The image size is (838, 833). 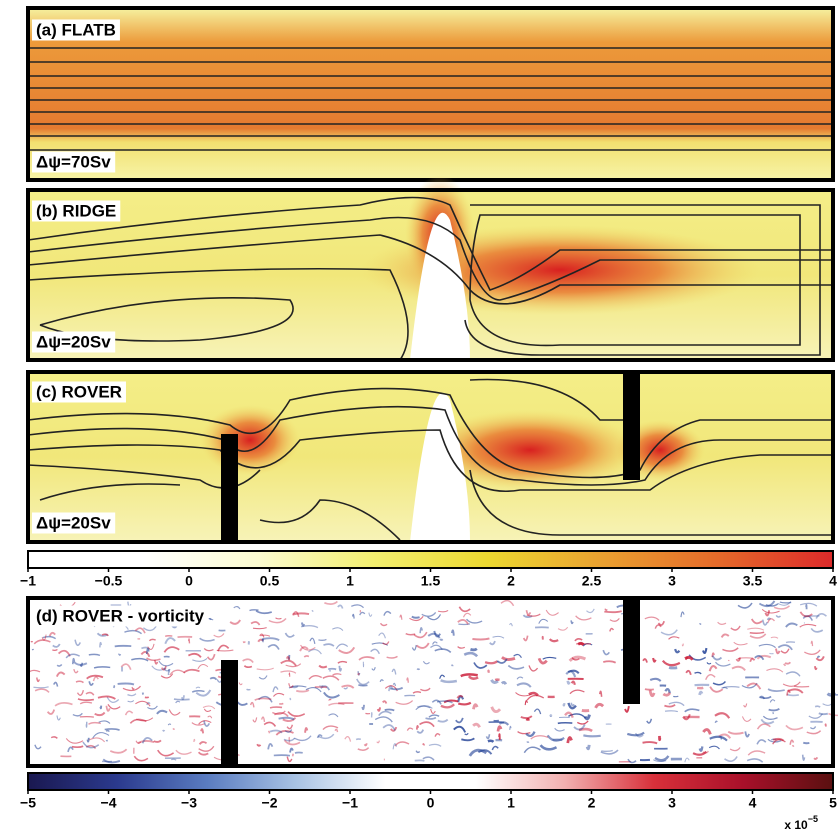 What do you see at coordinates (430, 99) in the screenshot?
I see `panel-a-contours` at bounding box center [430, 99].